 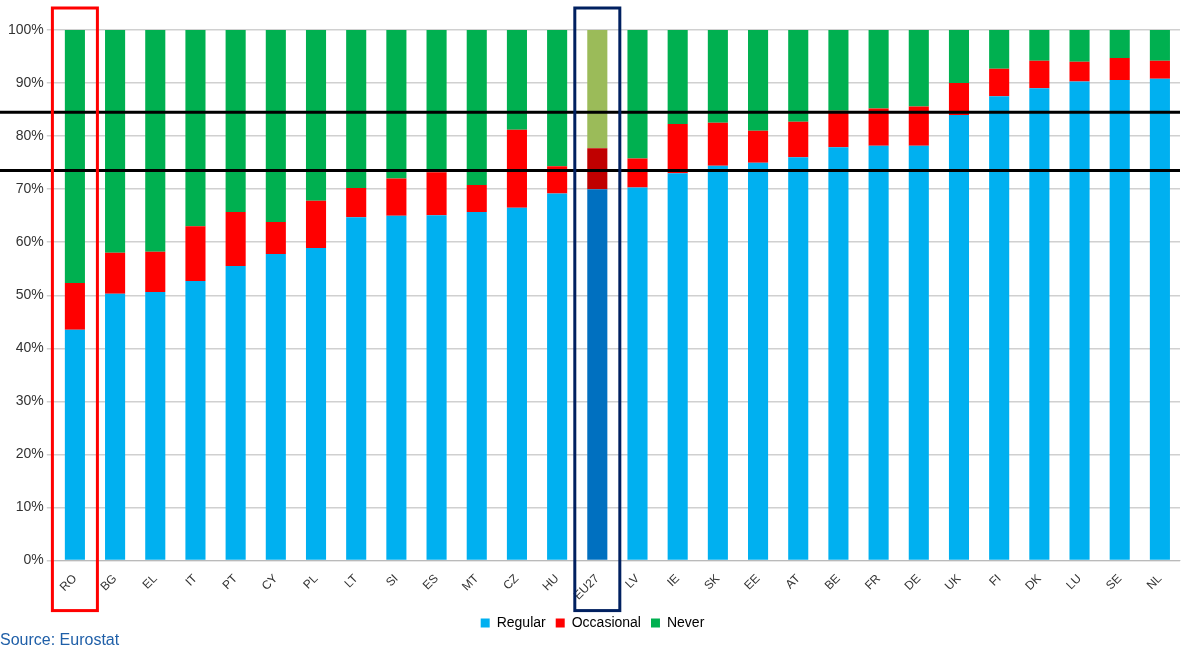 What do you see at coordinates (832, 582) in the screenshot?
I see `x-tick-label: BE` at bounding box center [832, 582].